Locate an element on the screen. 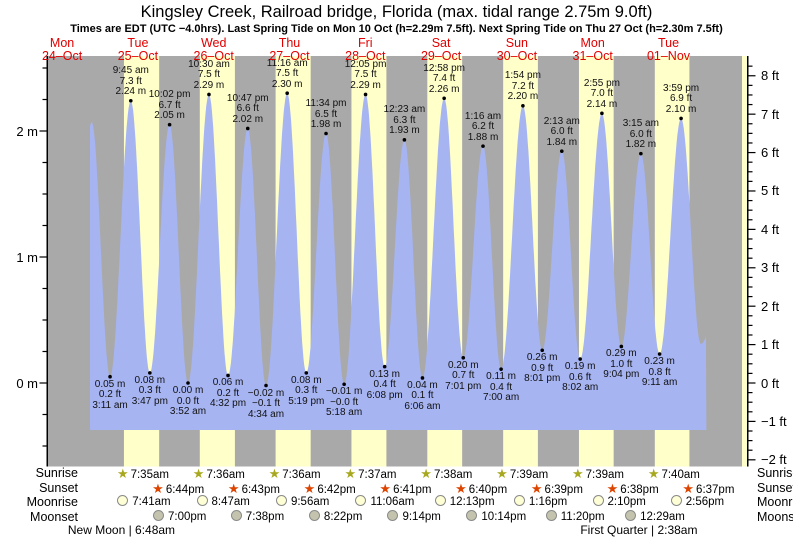  day-label: Mon 31–Oct is located at coordinates (592, 49).